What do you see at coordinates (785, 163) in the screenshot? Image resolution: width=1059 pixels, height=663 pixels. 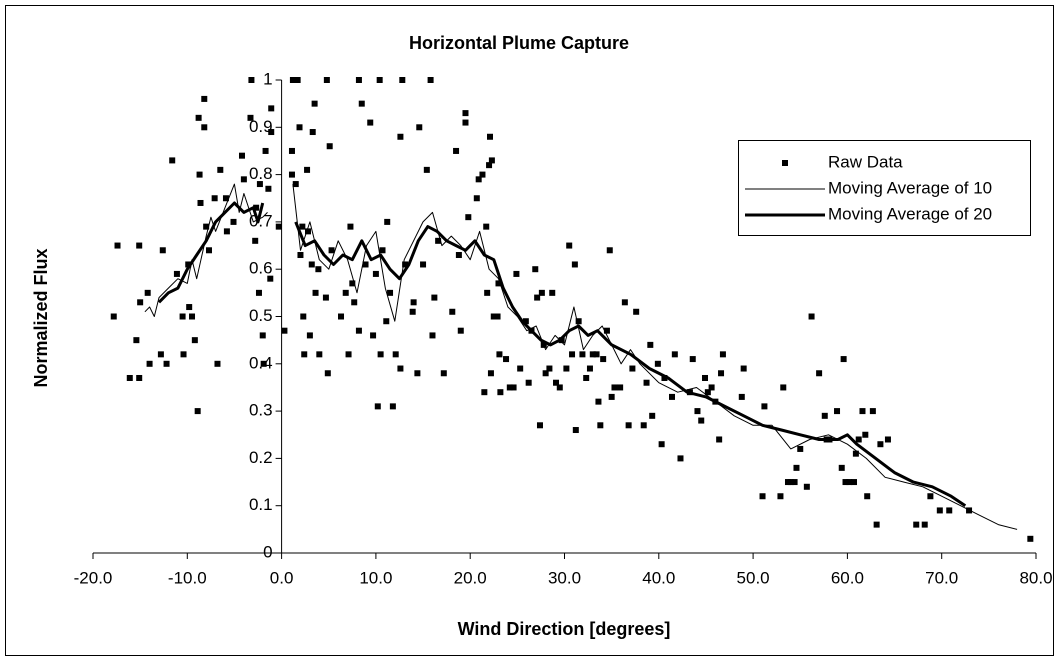 I see `legend-marker` at bounding box center [785, 163].